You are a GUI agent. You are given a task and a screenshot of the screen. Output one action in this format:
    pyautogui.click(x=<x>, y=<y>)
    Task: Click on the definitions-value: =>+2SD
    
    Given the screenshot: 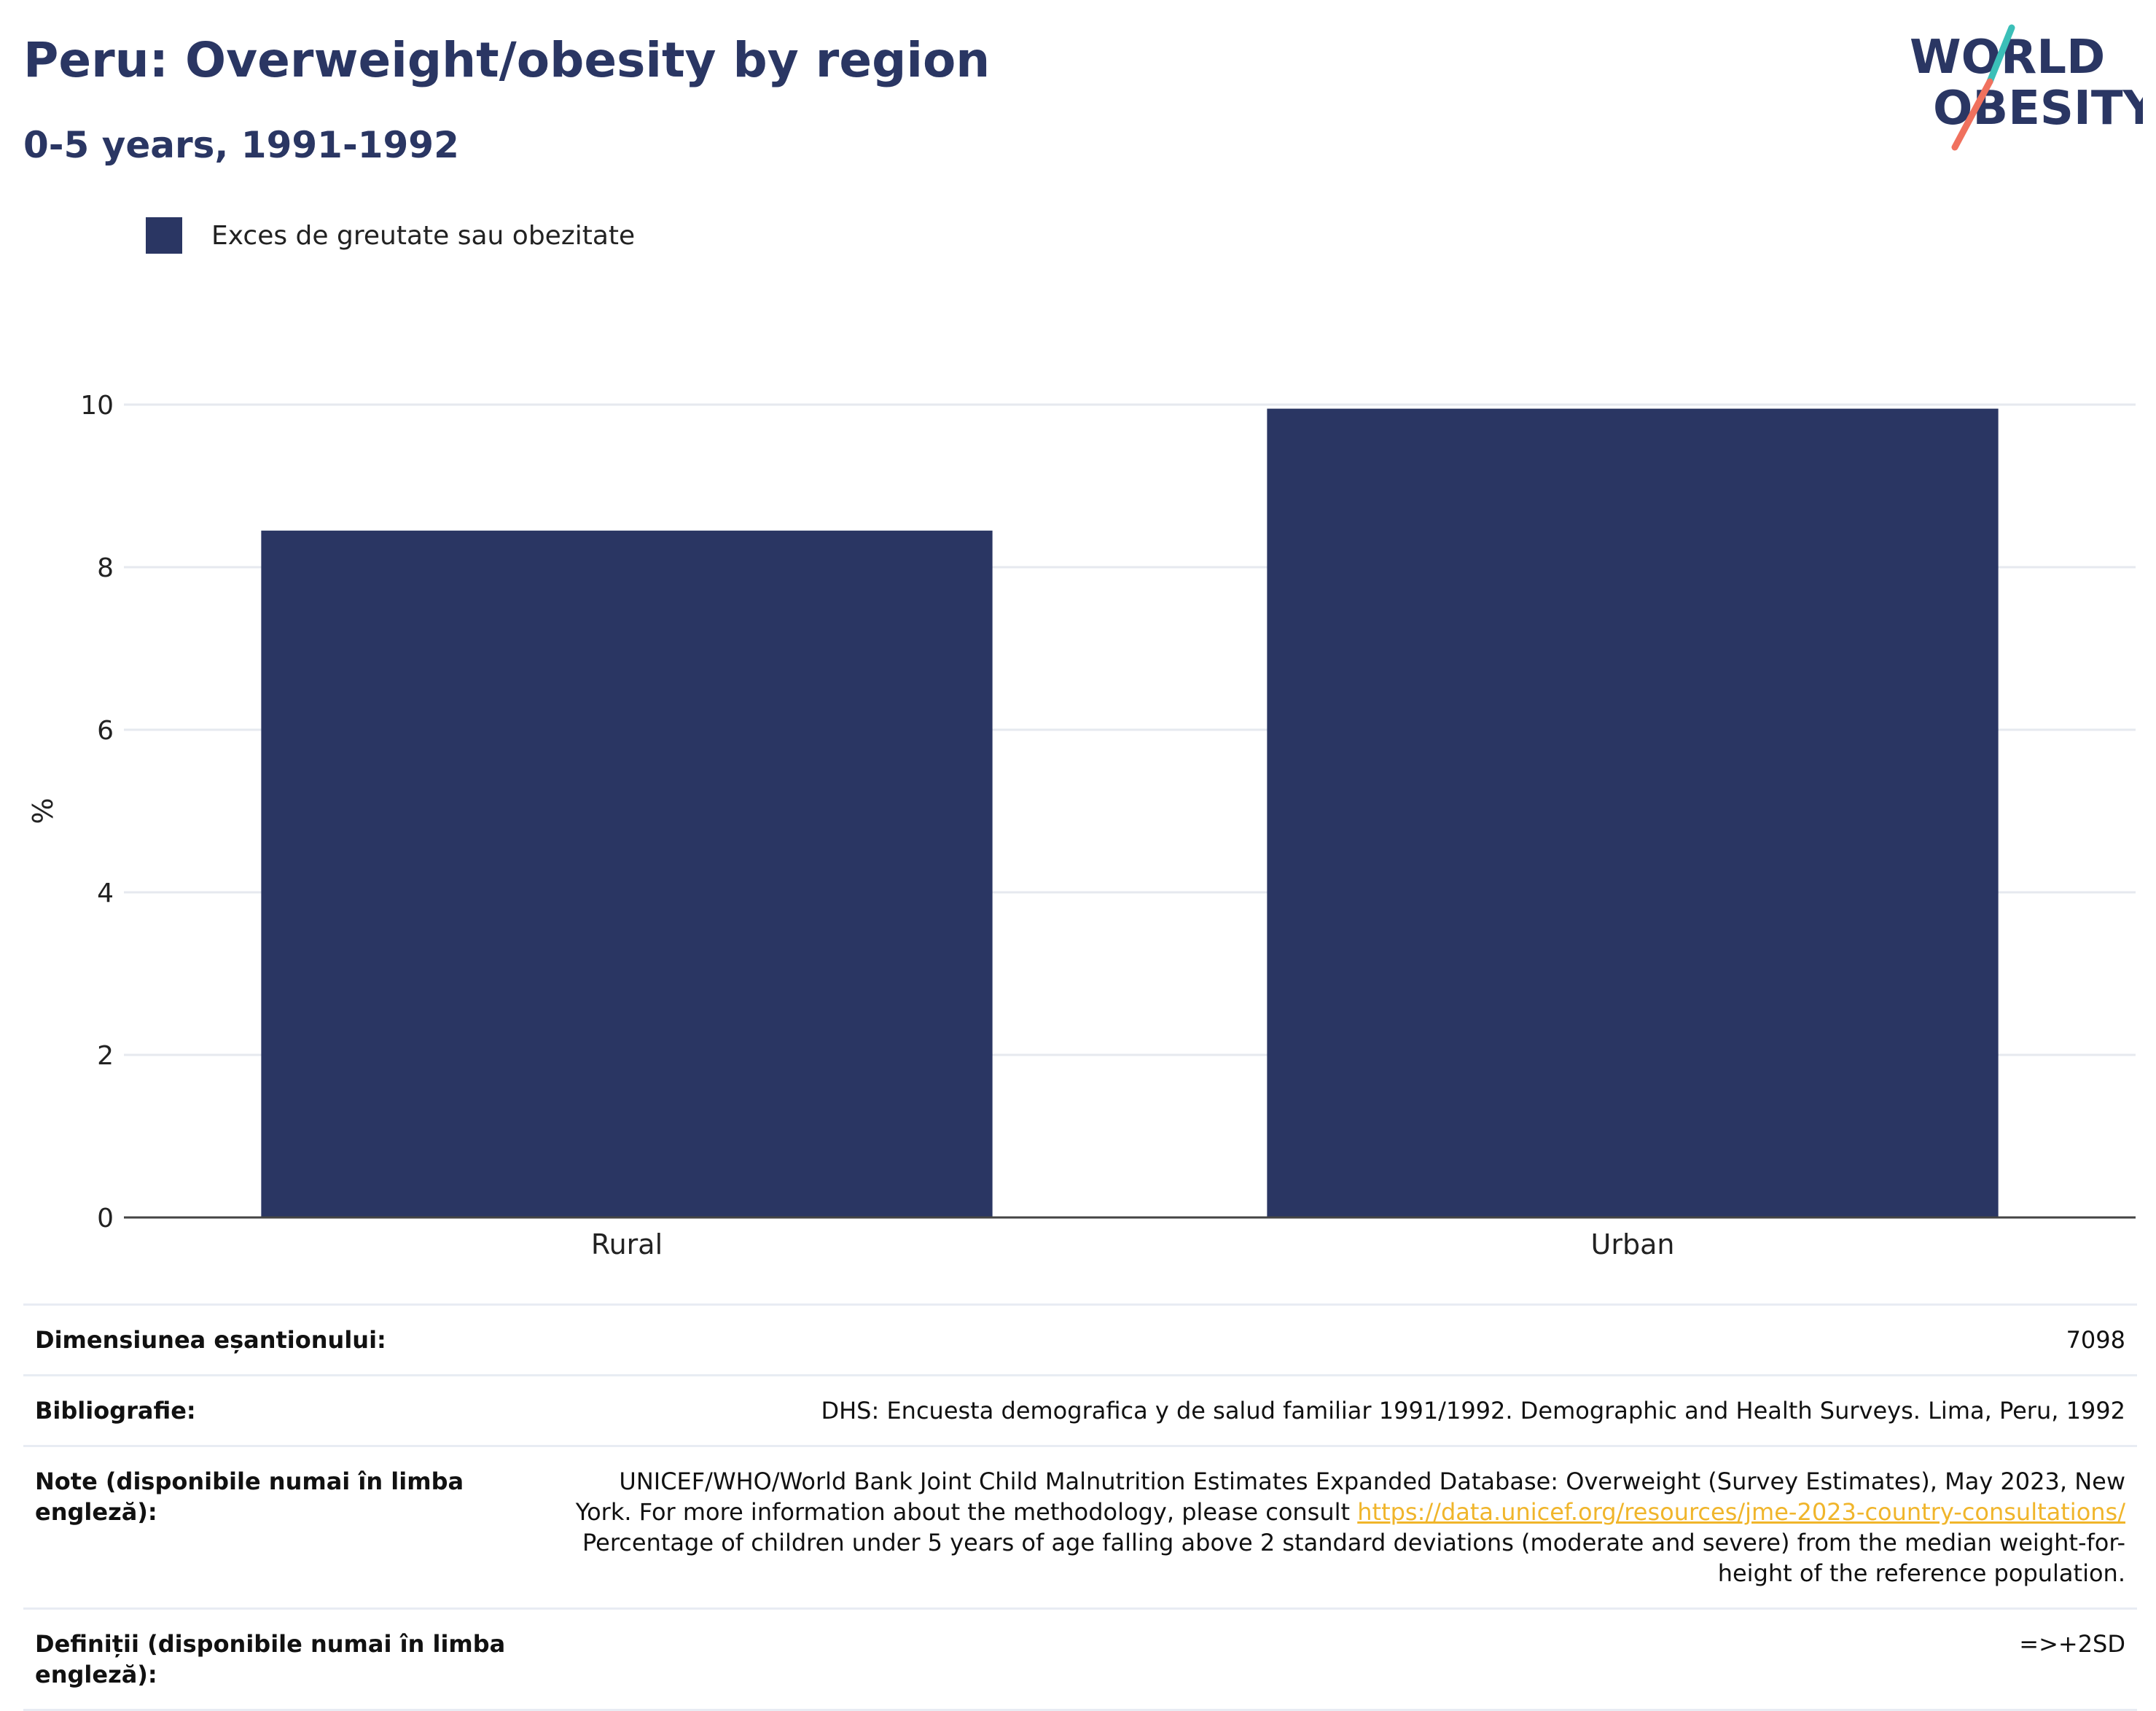 What is the action you would take?
    pyautogui.click(x=2072, y=1644)
    